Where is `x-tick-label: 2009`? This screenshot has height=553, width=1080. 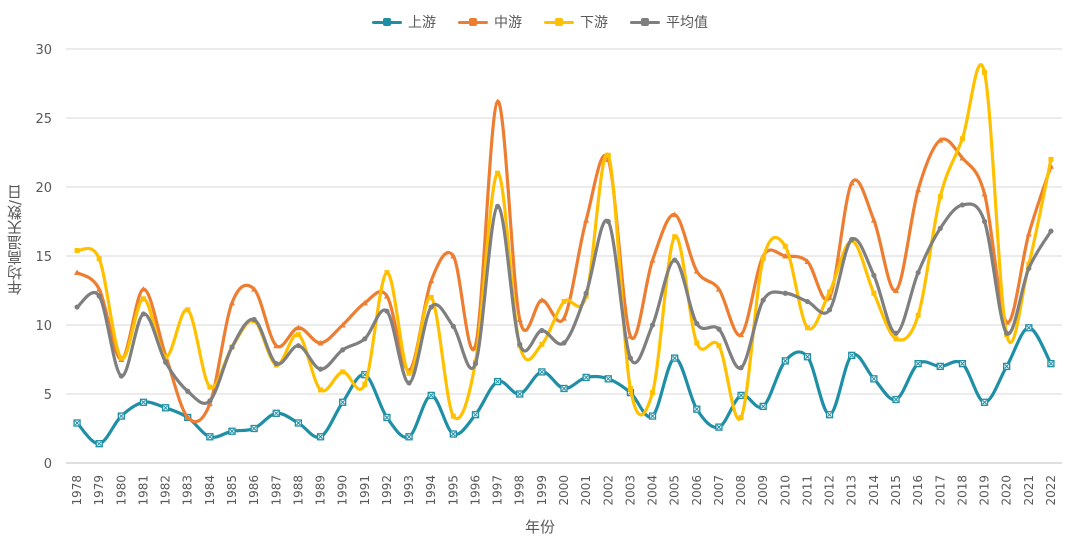 x-tick-label: 2009 is located at coordinates (763, 490).